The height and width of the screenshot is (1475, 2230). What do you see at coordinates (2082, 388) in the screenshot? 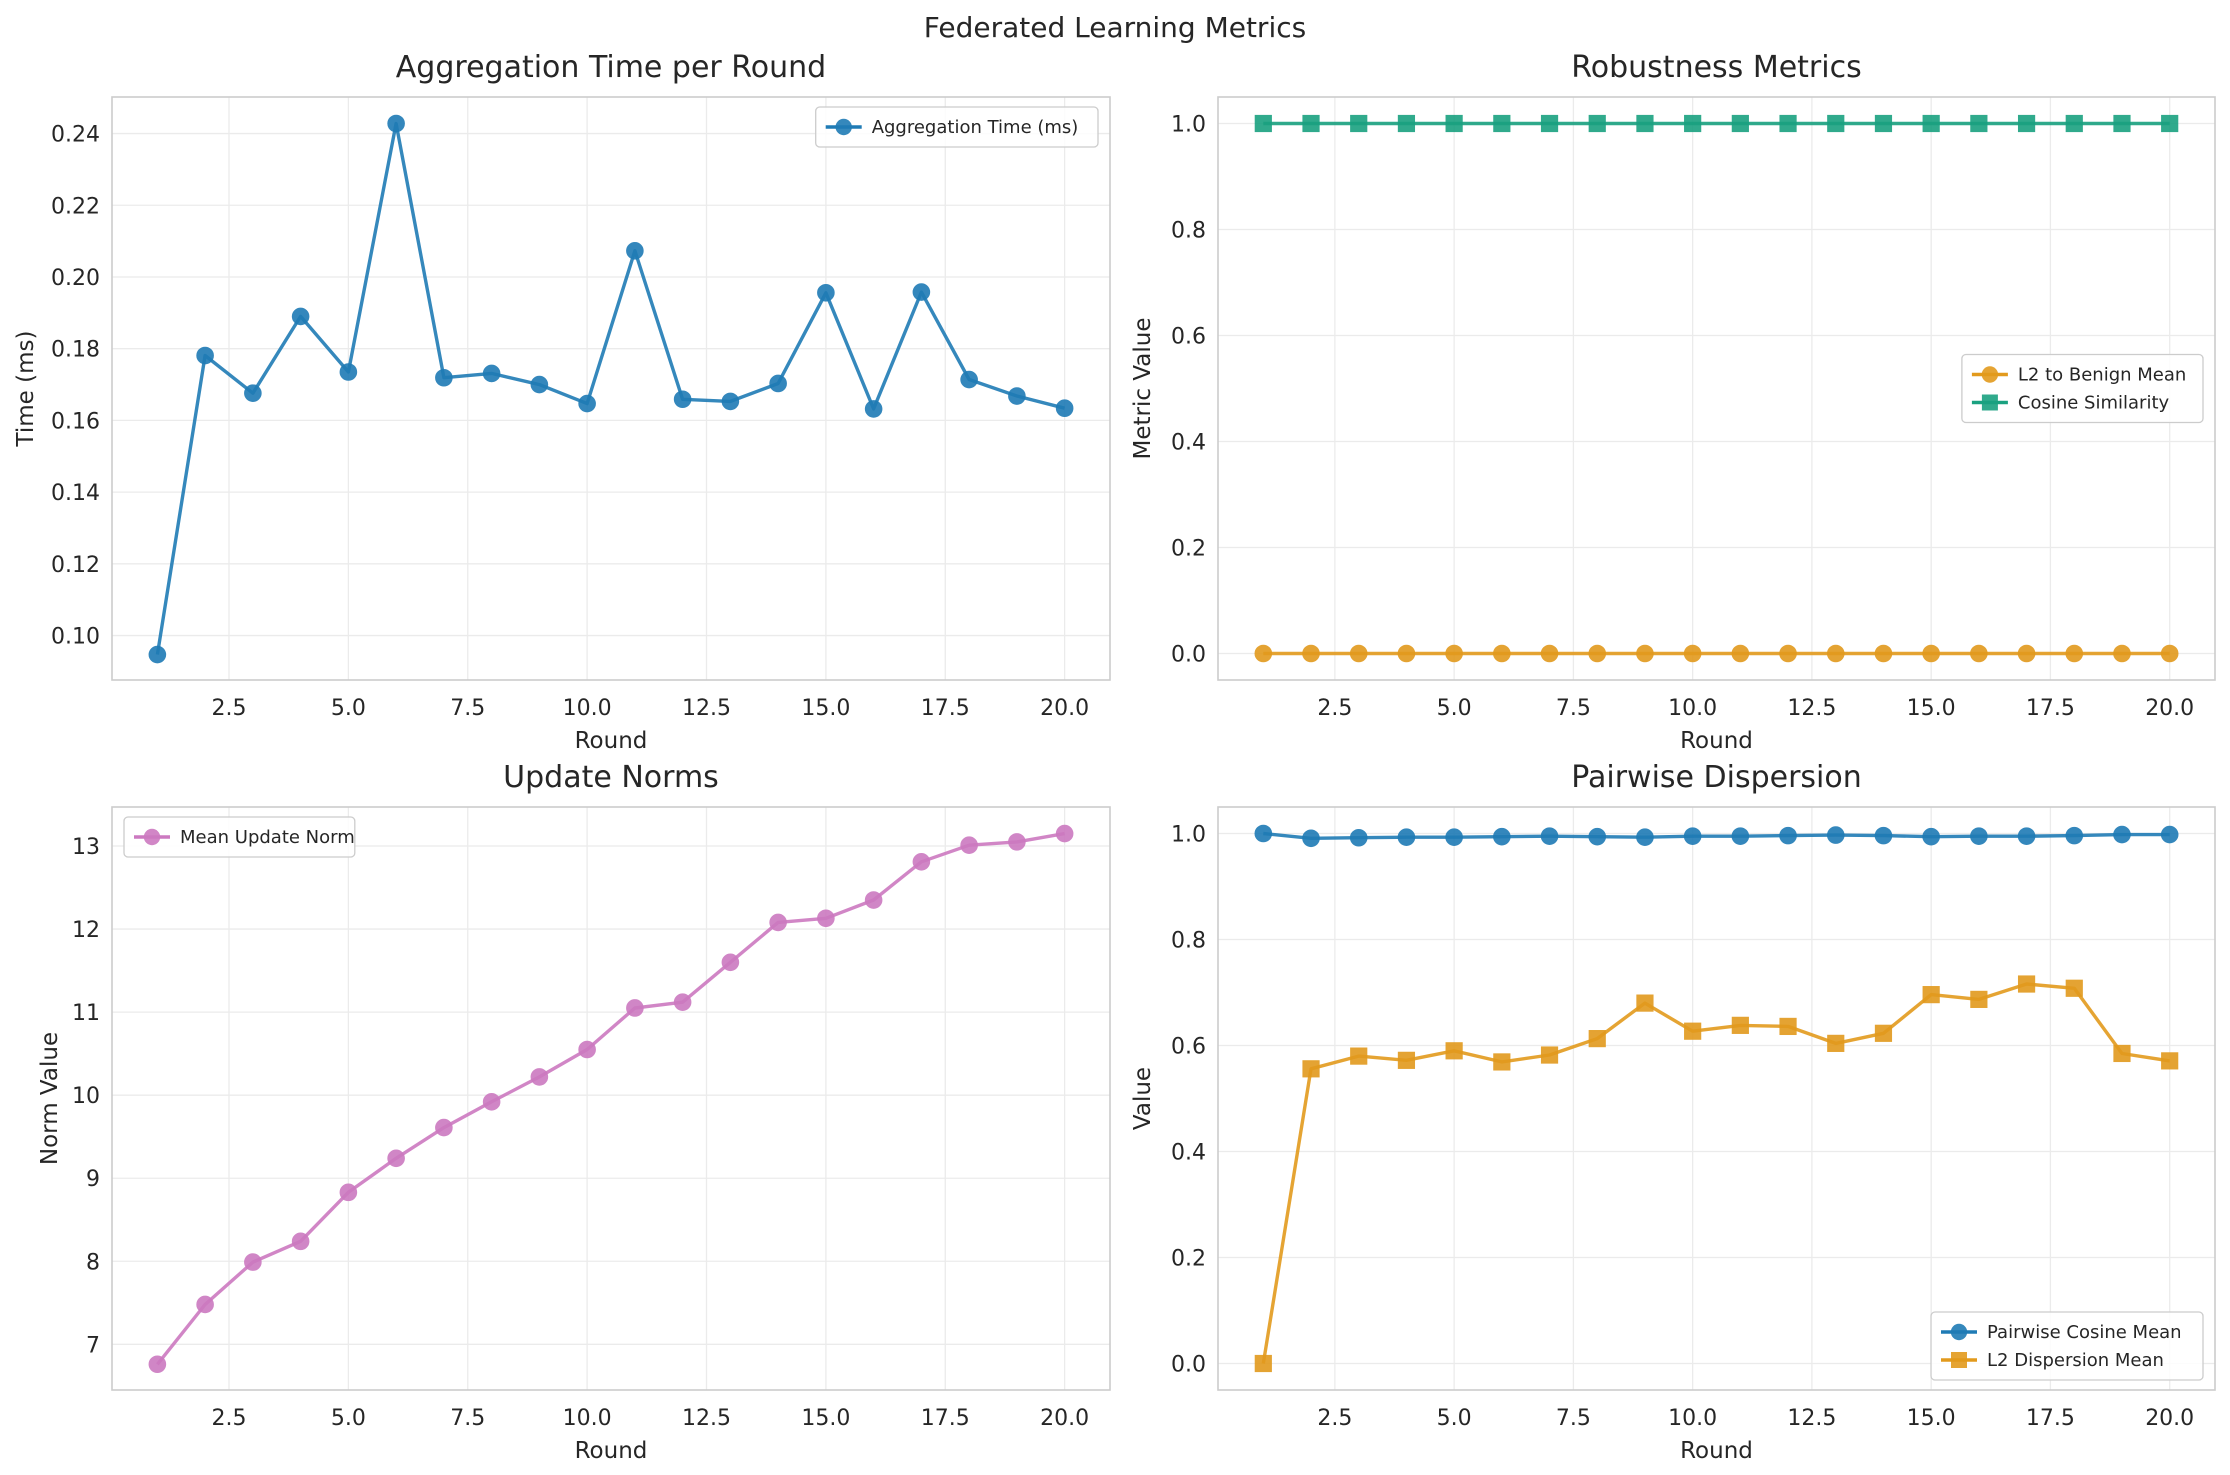
I see `legend: L2 to Benign Mean Cosine Similarity` at bounding box center [2082, 388].